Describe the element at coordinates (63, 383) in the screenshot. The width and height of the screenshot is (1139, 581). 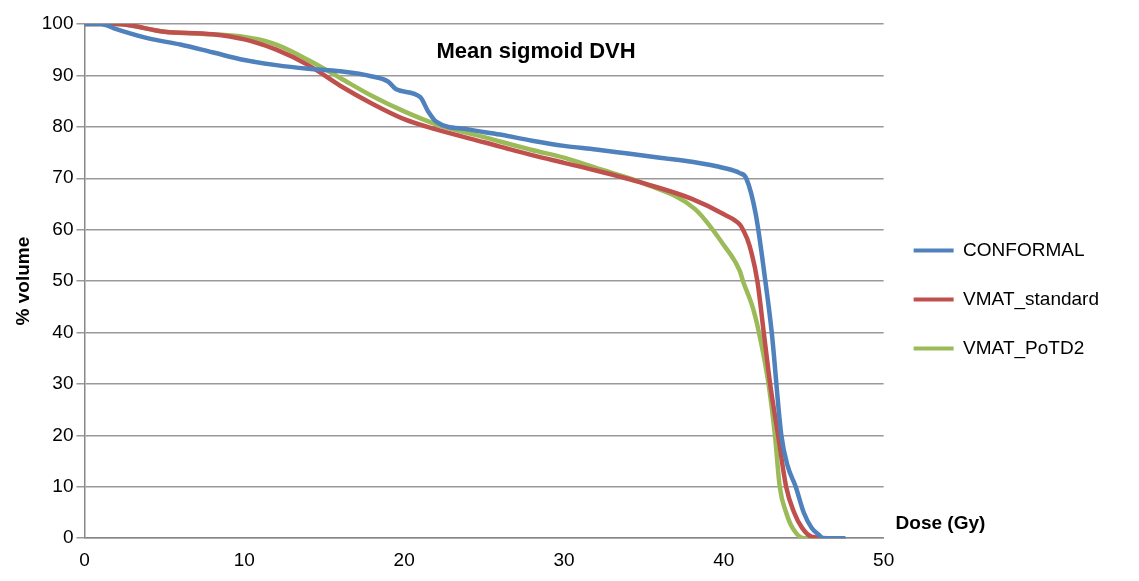
I see `y-tick-label: 30` at that location.